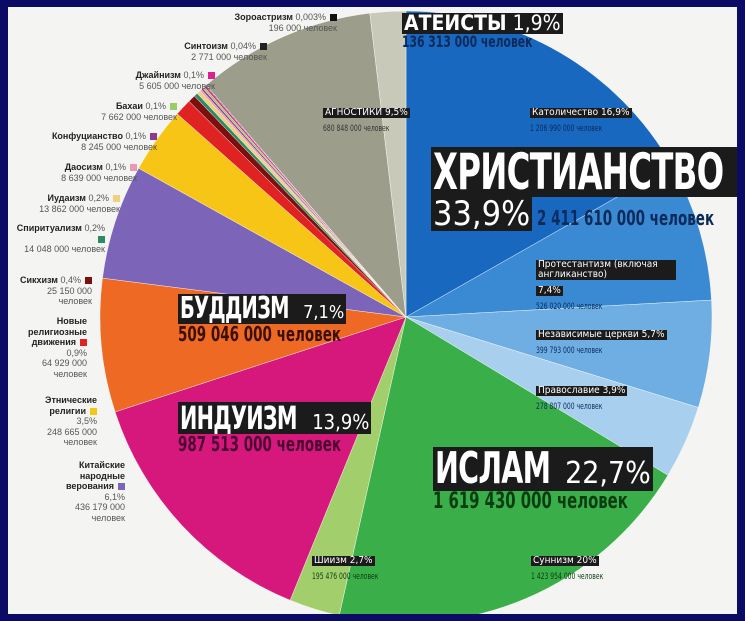  Describe the element at coordinates (341, 422) in the screenshot. I see `hinduism-pct: 13,9%` at that location.